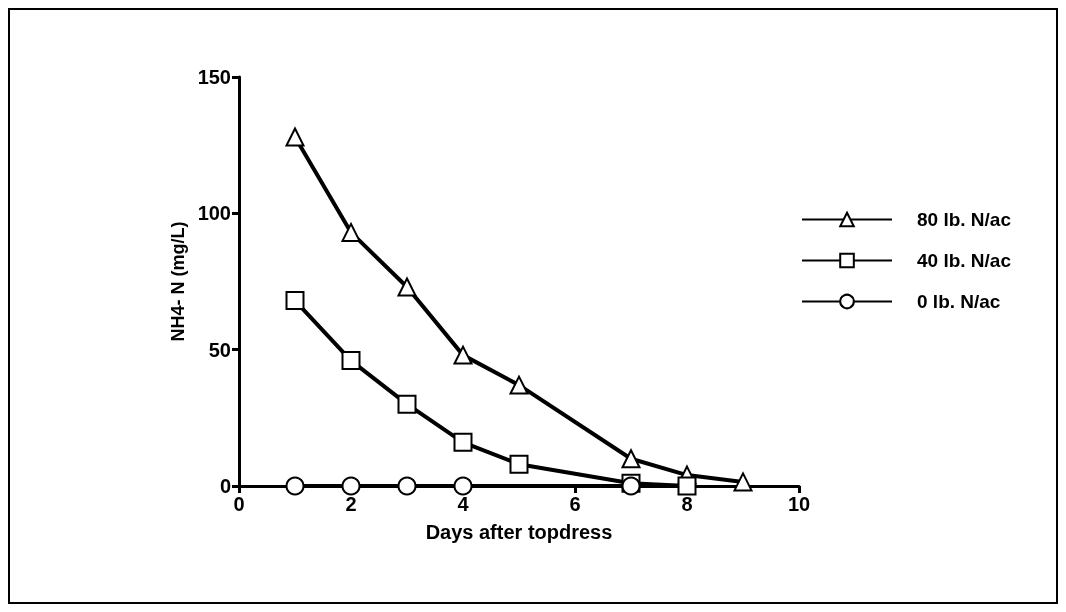 The height and width of the screenshot is (612, 1066). I want to click on y-tick-label: 50, so click(219, 349).